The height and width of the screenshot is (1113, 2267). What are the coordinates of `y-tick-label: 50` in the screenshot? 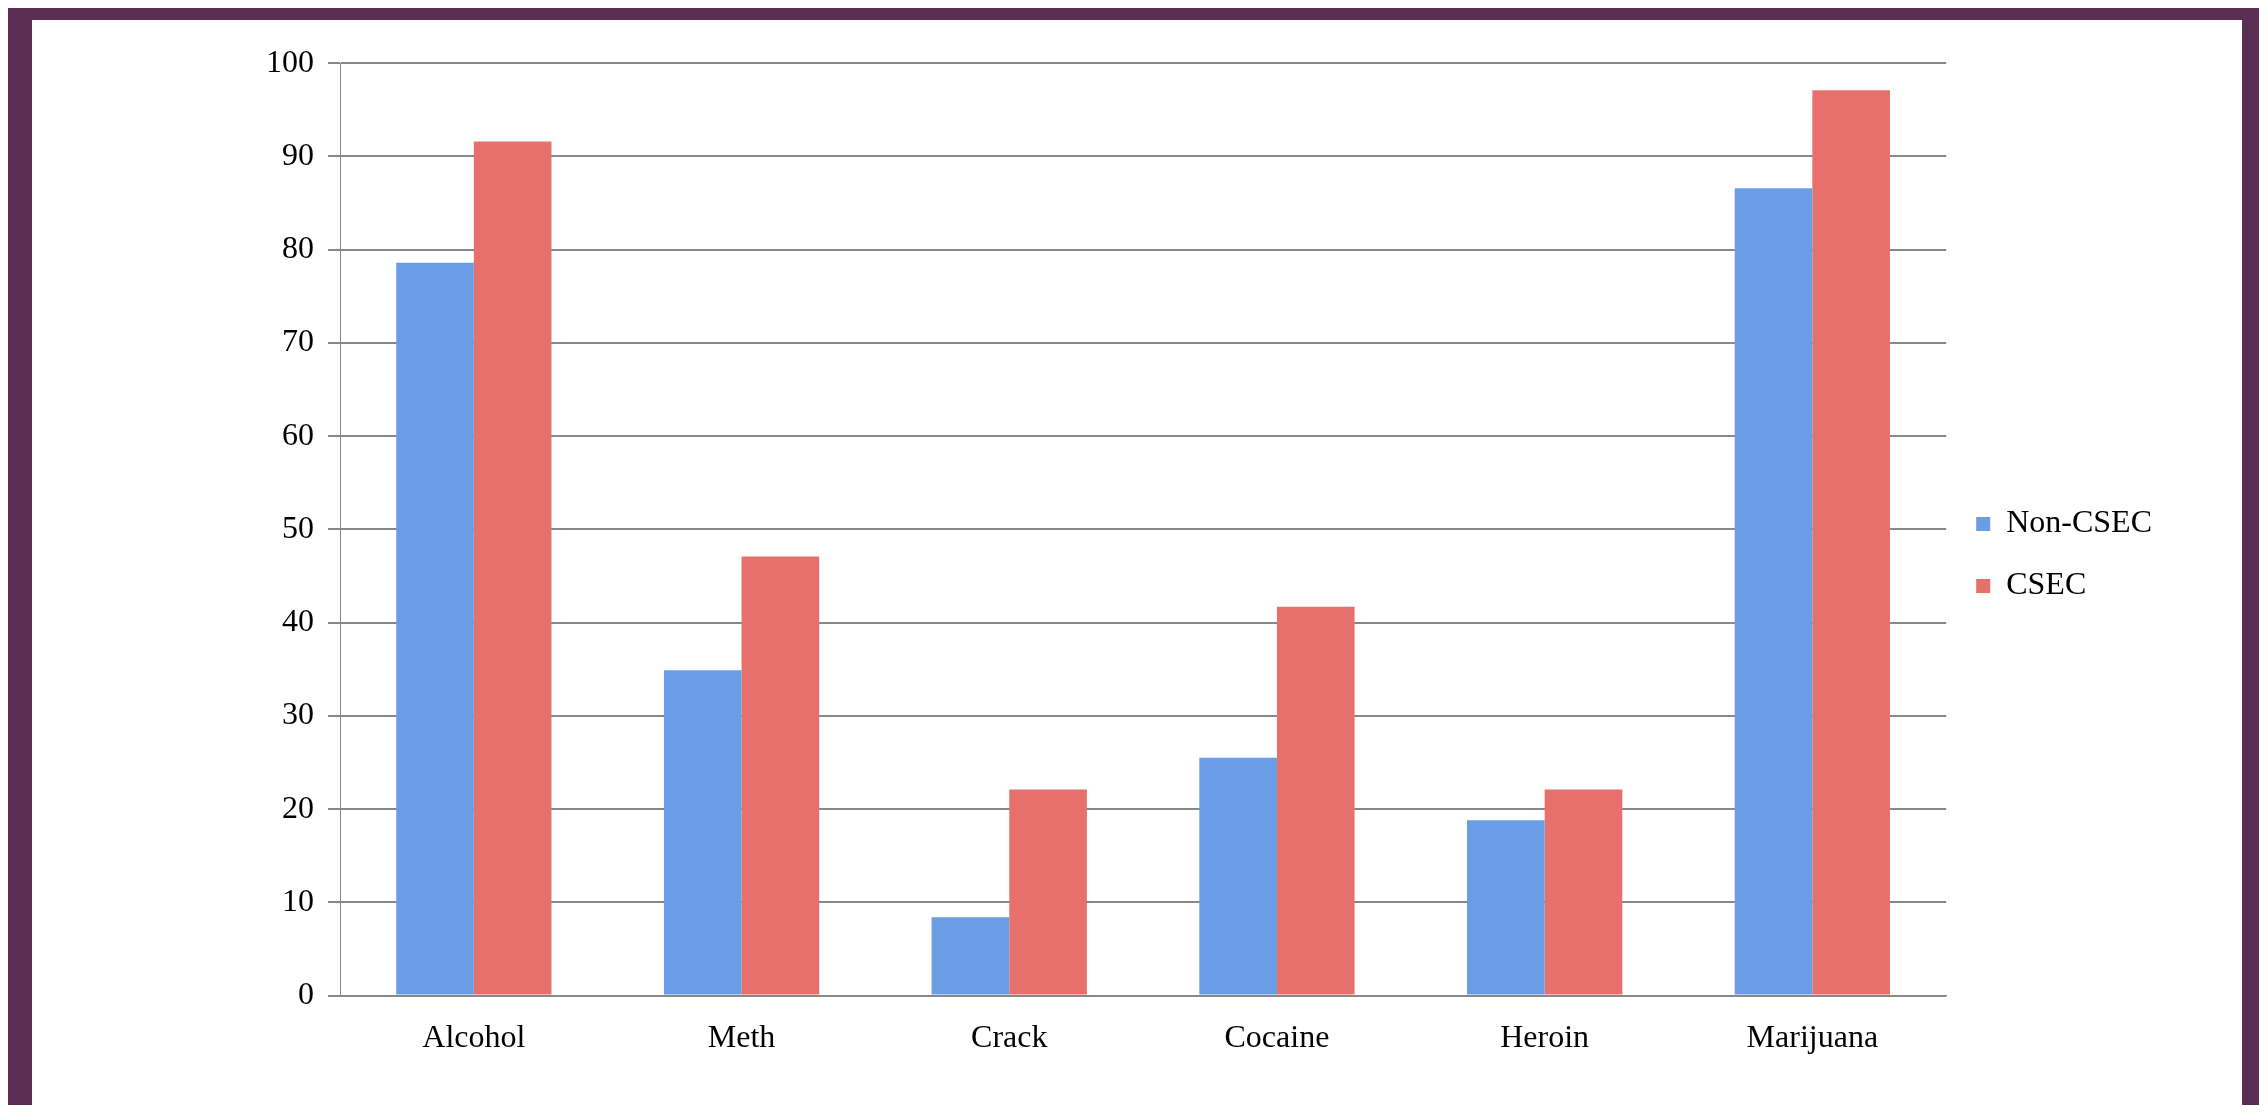 It's located at (298, 526).